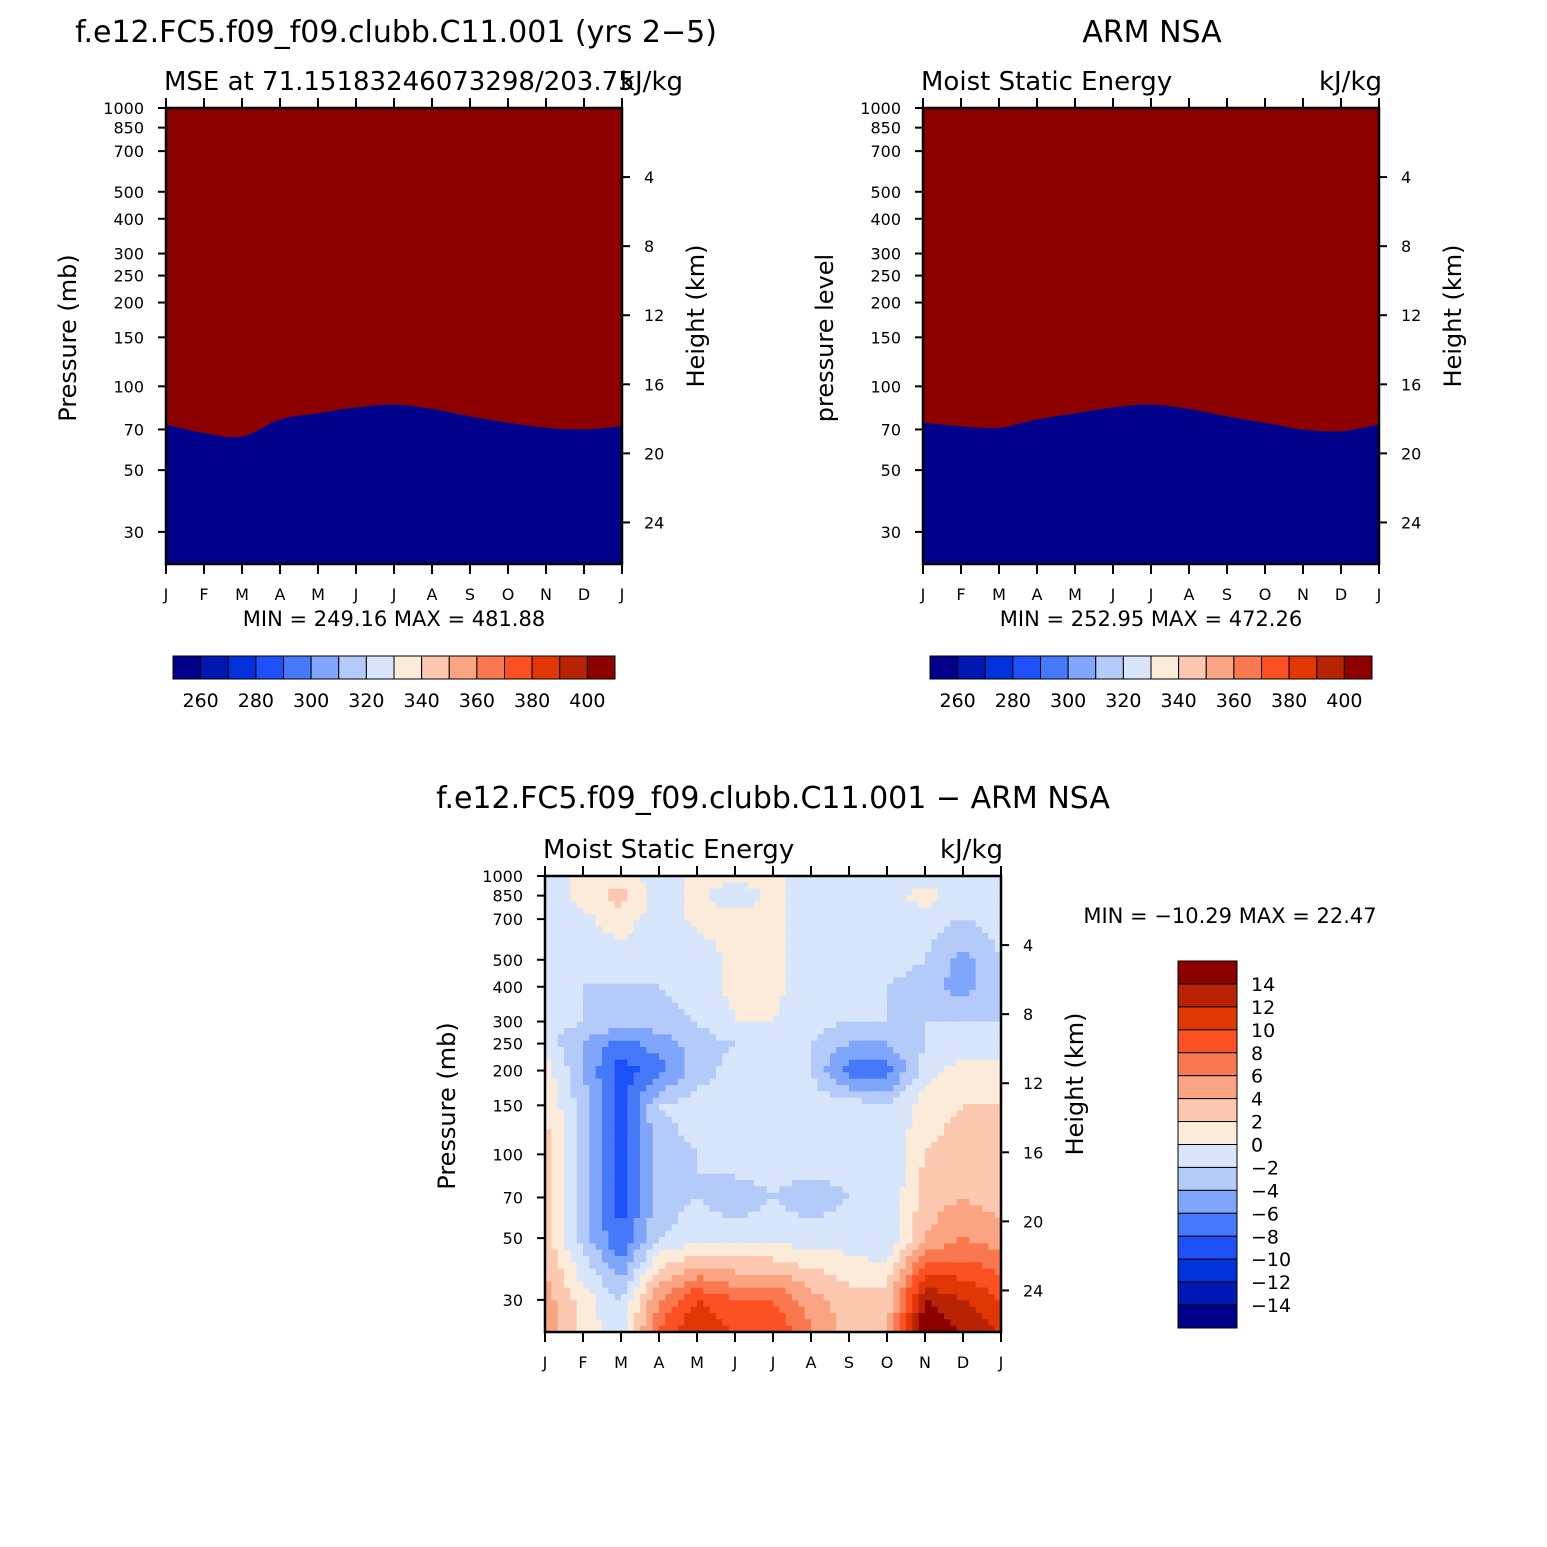 The width and height of the screenshot is (1547, 1547). What do you see at coordinates (366, 701) in the screenshot?
I see `colorbar-label: 320` at bounding box center [366, 701].